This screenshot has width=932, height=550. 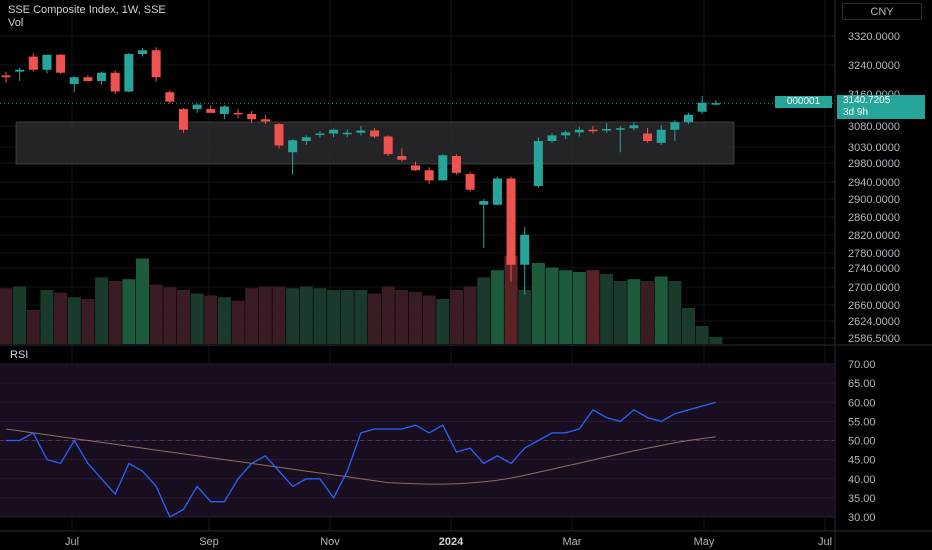 What do you see at coordinates (874, 183) in the screenshot?
I see `price-tick-label: 2940.0000` at bounding box center [874, 183].